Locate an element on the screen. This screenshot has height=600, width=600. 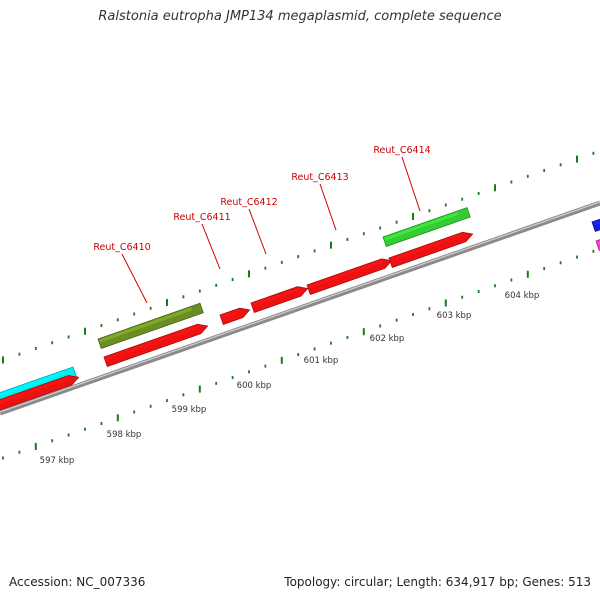
kbp-label: 602 kbp is located at coordinates (387, 339).